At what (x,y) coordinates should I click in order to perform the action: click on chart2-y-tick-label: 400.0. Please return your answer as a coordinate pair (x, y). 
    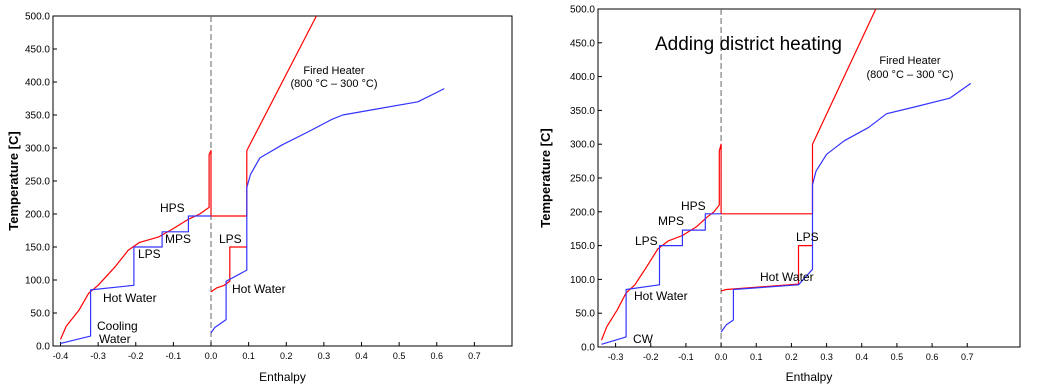
    Looking at the image, I should click on (582, 77).